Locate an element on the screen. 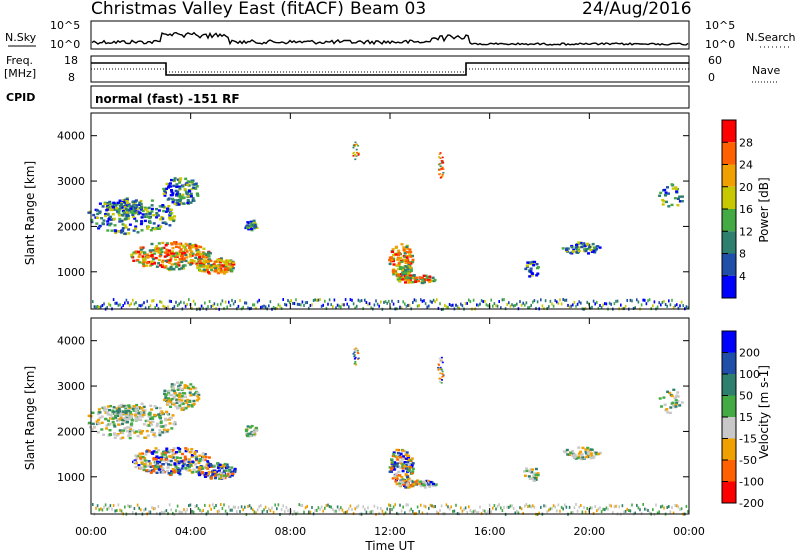 Image resolution: width=800 pixels, height=554 pixels. x-tick-label: 00:00 is located at coordinates (91, 531).